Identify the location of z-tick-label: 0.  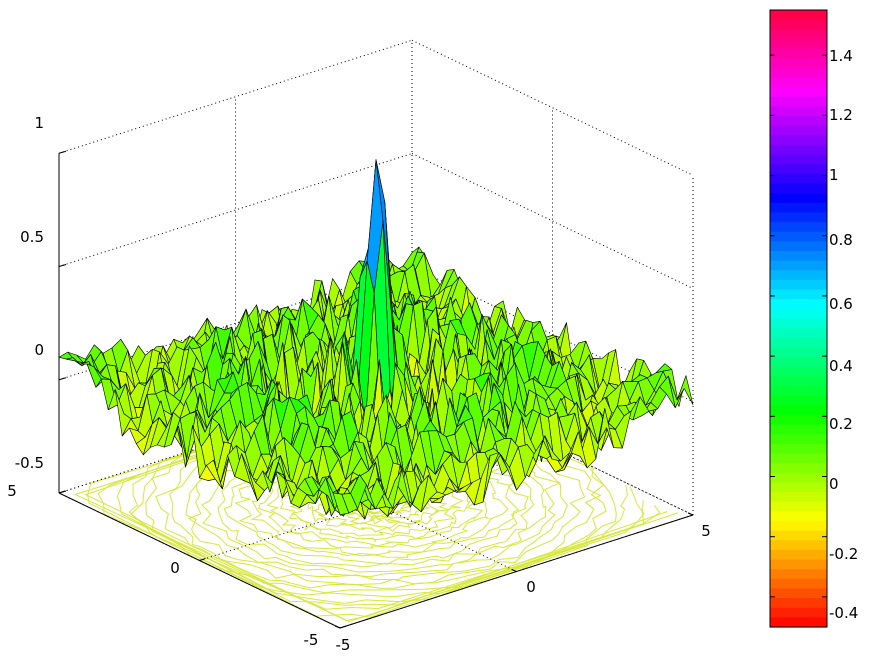
(39, 350).